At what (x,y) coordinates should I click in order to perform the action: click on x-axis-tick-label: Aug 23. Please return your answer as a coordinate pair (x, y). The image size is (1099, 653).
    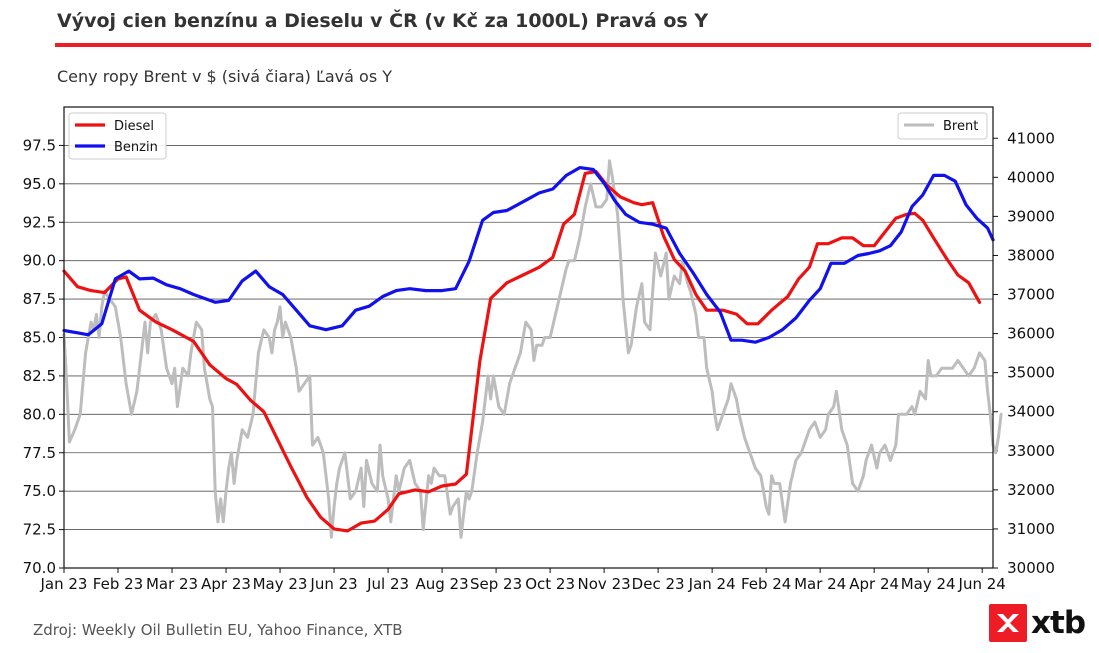
    Looking at the image, I should click on (442, 584).